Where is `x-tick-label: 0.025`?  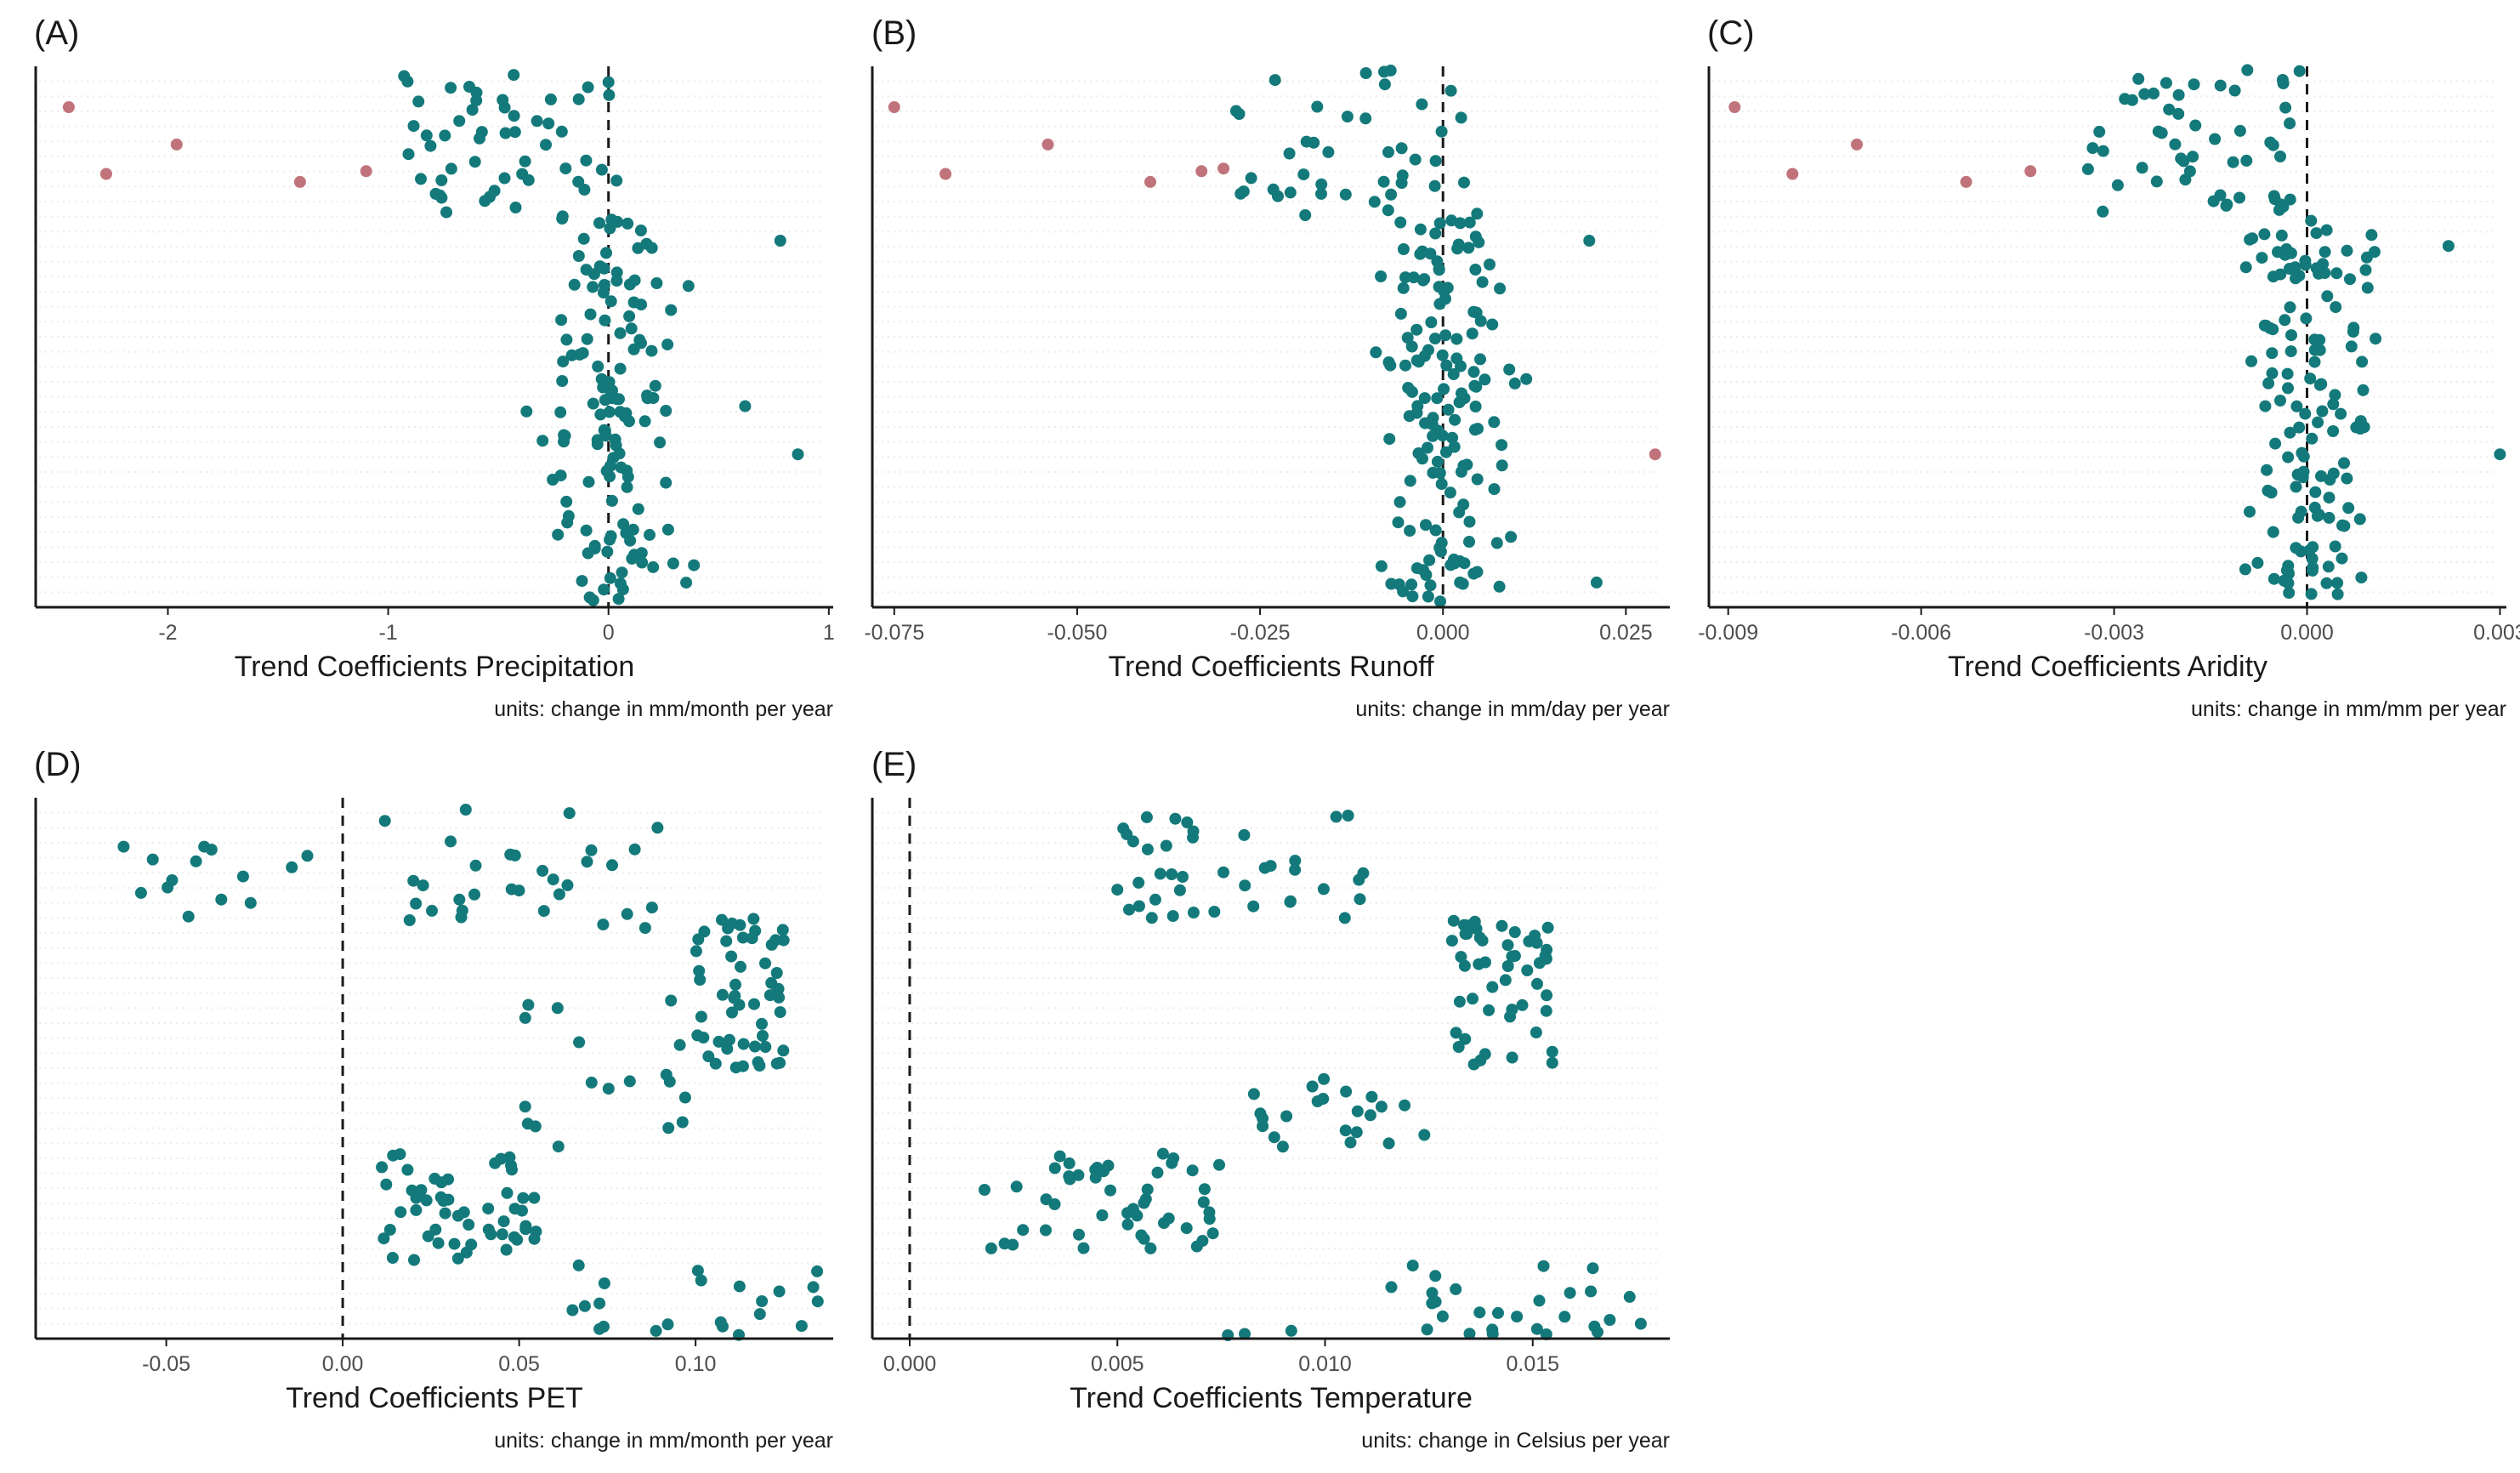
x-tick-label: 0.025 is located at coordinates (1626, 633).